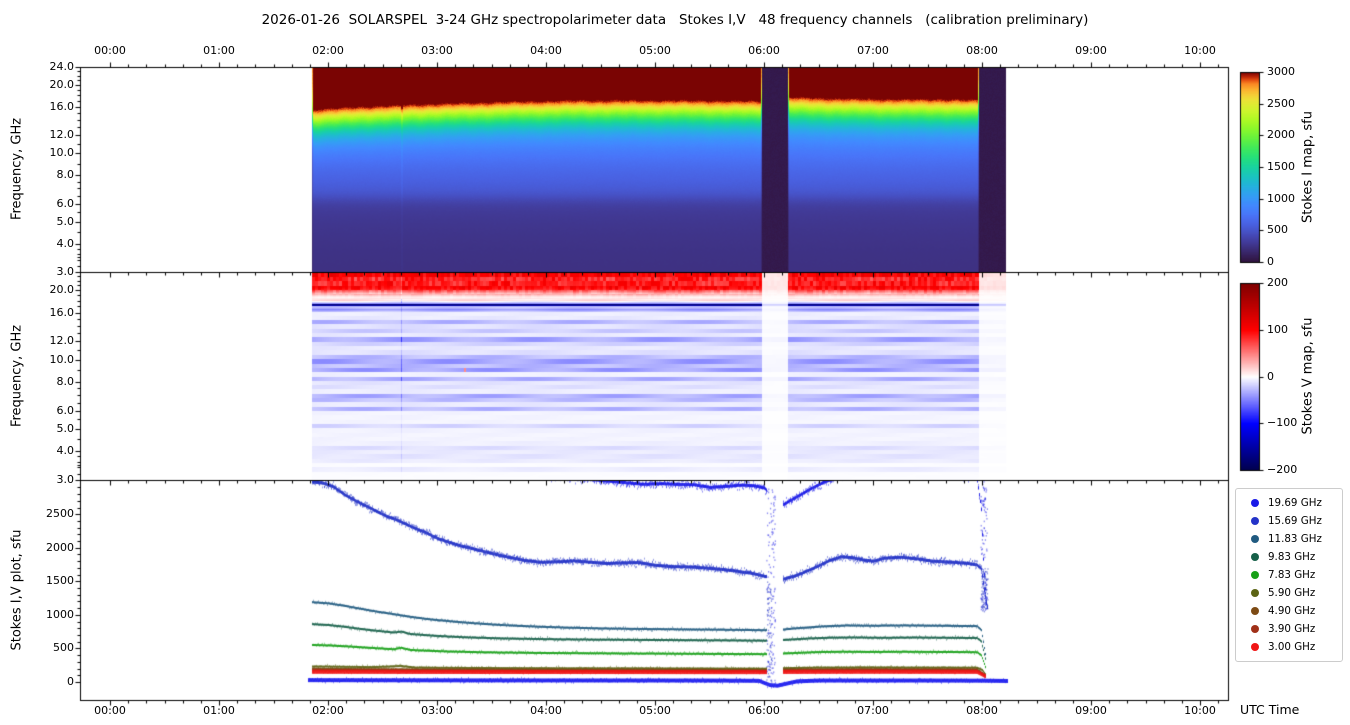 Image resolution: width=1350 pixels, height=725 pixels. What do you see at coordinates (1308, 167) in the screenshot?
I see `colorbar-stokes-i-label: Stokes I map, sfu` at bounding box center [1308, 167].